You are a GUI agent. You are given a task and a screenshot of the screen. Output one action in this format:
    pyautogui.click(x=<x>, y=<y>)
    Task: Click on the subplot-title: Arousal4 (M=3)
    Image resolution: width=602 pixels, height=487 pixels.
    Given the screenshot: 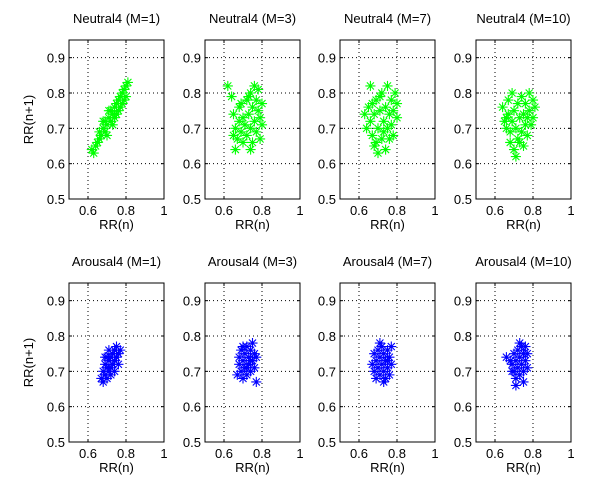 What is the action you would take?
    pyautogui.click(x=252, y=261)
    